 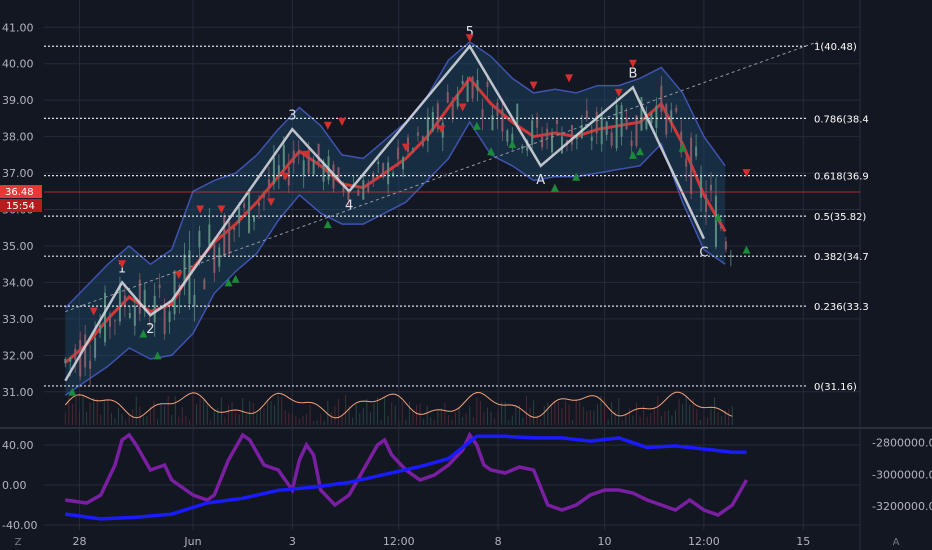 I want to click on wave-label: C, so click(x=703, y=253).